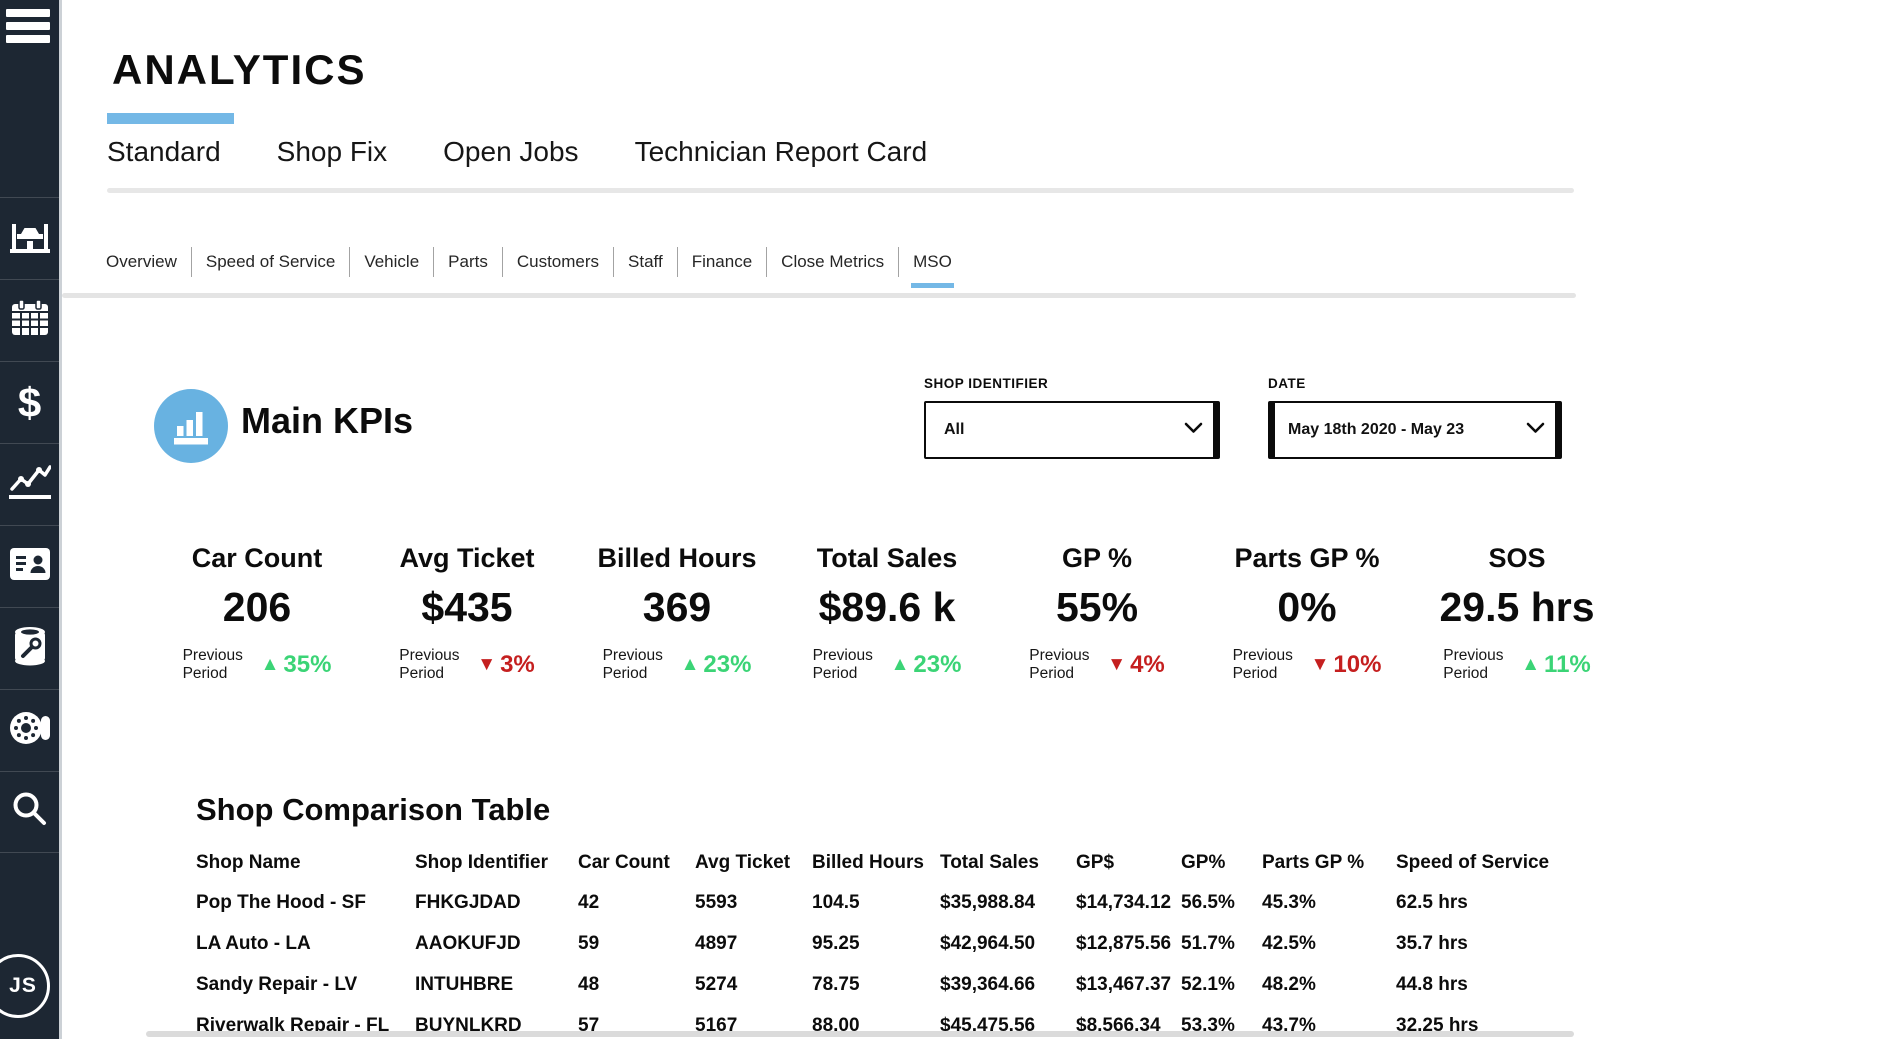  What do you see at coordinates (29, 730) in the screenshot?
I see `sidebar-item-brakes` at bounding box center [29, 730].